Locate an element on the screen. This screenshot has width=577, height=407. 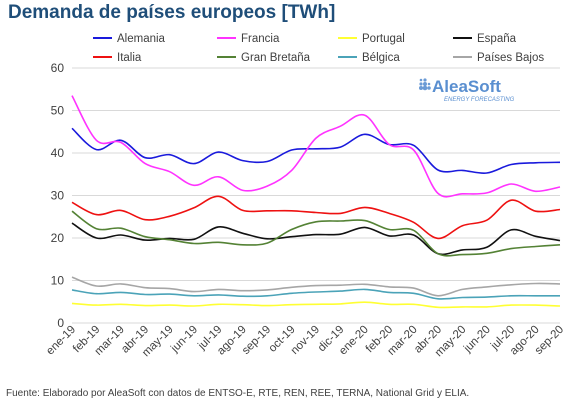
series-line-paises-bajos is located at coordinates (316, 286).